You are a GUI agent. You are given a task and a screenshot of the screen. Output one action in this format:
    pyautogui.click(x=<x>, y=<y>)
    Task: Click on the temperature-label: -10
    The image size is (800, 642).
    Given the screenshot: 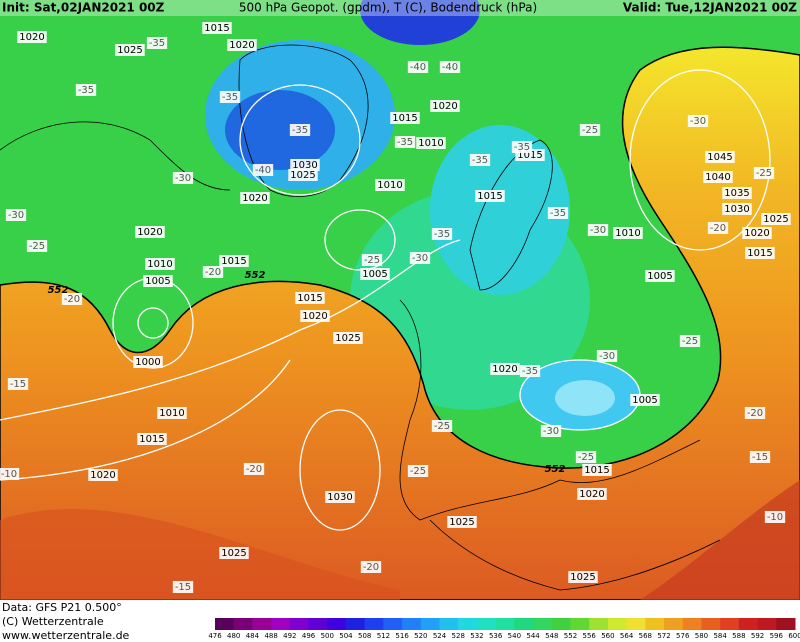 What is the action you would take?
    pyautogui.click(x=9, y=474)
    